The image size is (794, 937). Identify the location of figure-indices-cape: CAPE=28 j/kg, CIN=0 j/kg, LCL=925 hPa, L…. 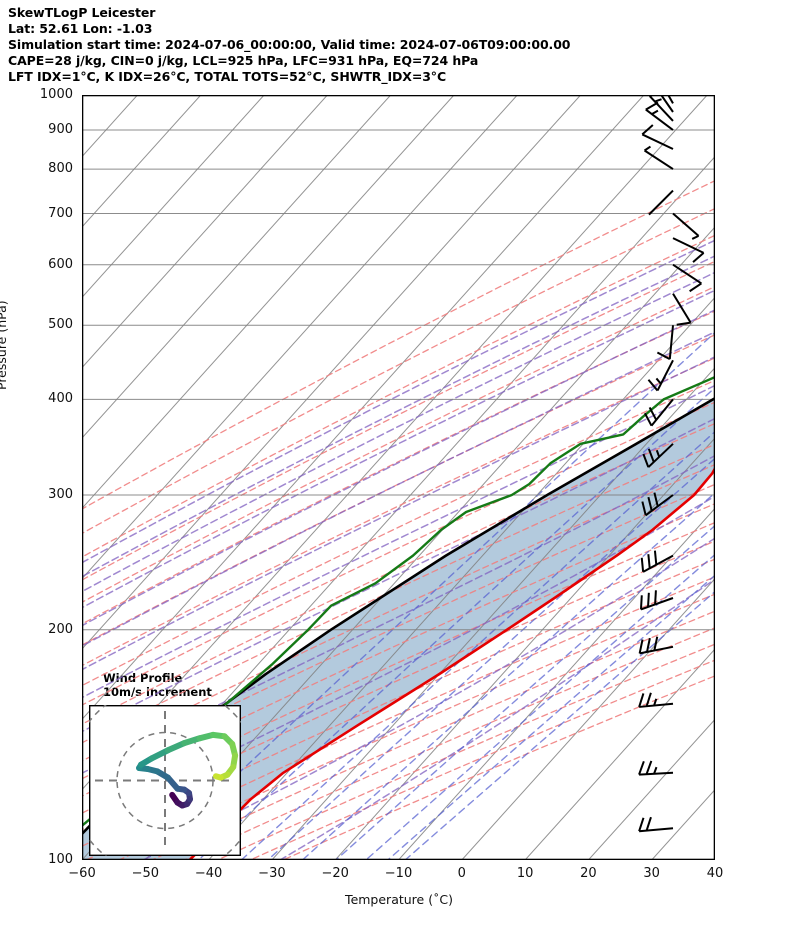
(243, 60).